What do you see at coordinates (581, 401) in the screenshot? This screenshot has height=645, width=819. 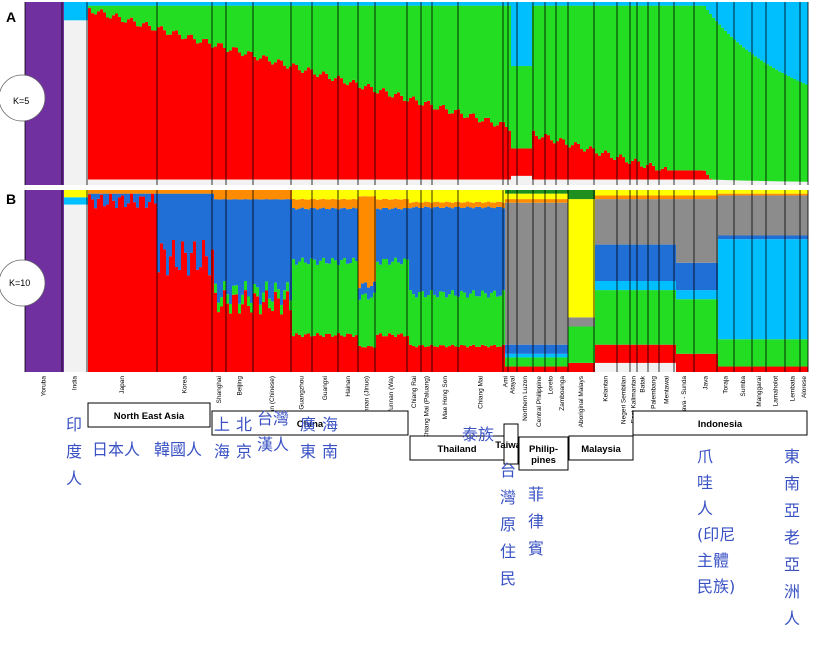 I see `population-label: Aboriginal Malays` at bounding box center [581, 401].